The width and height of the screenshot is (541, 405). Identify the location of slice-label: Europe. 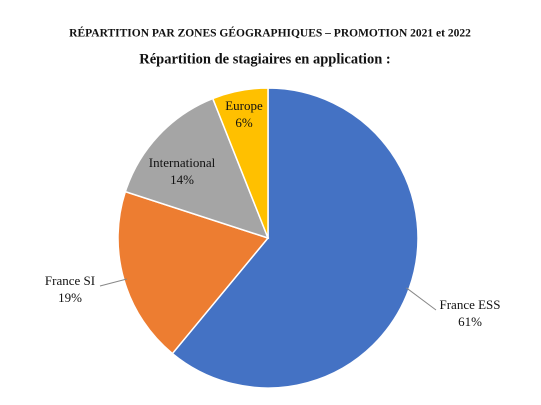
(244, 105).